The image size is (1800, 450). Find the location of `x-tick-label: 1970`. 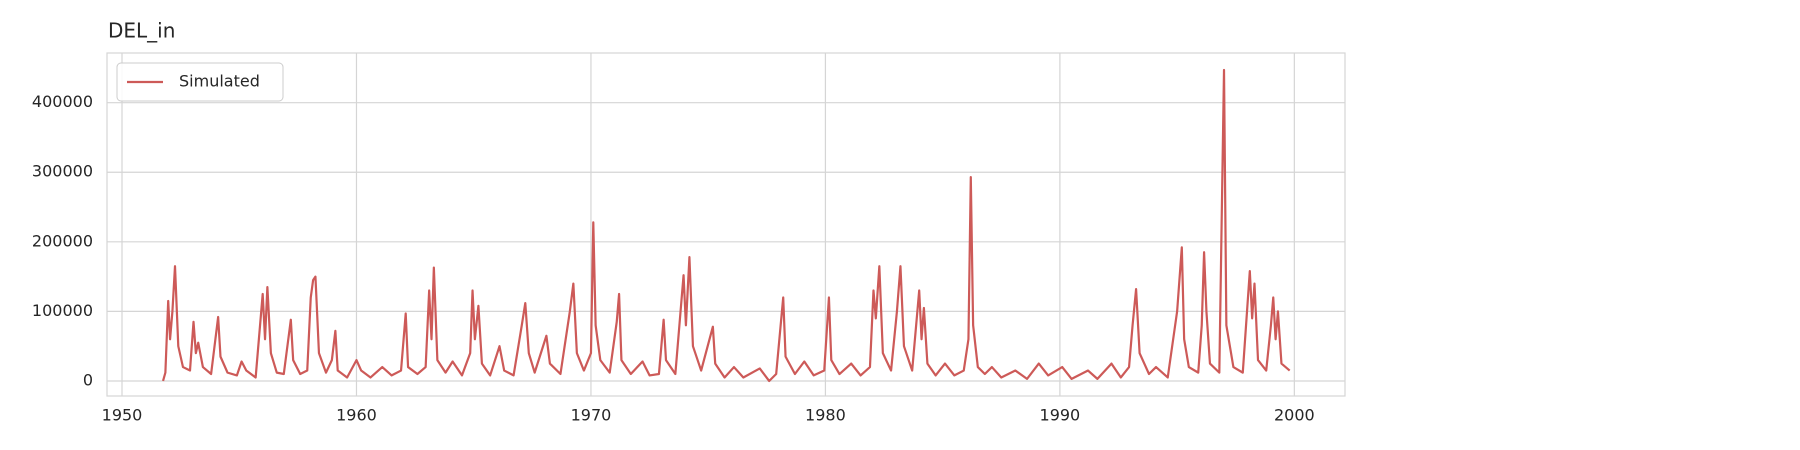

x-tick-label: 1970 is located at coordinates (591, 415).